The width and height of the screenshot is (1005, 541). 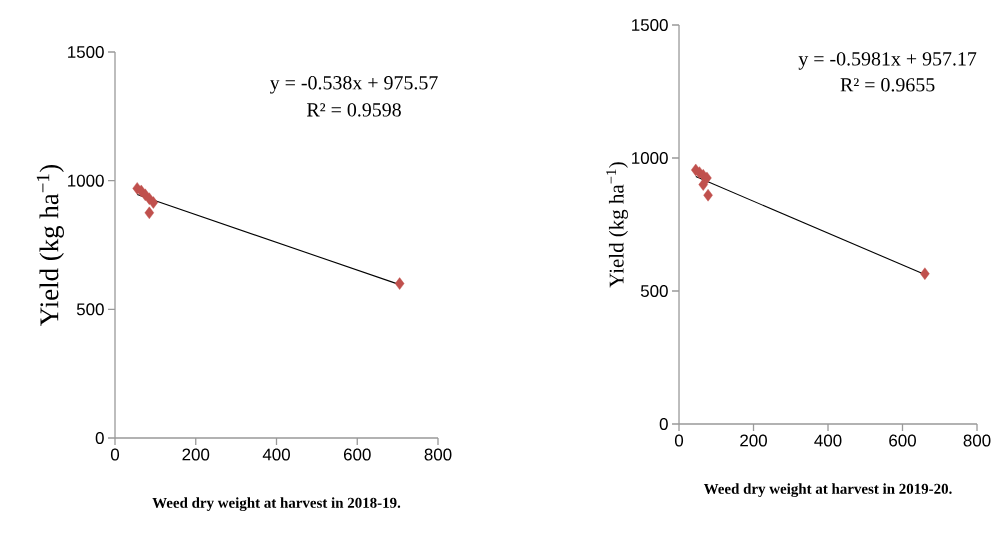 What do you see at coordinates (887, 85) in the screenshot?
I see `annotation: R² = 0.9655` at bounding box center [887, 85].